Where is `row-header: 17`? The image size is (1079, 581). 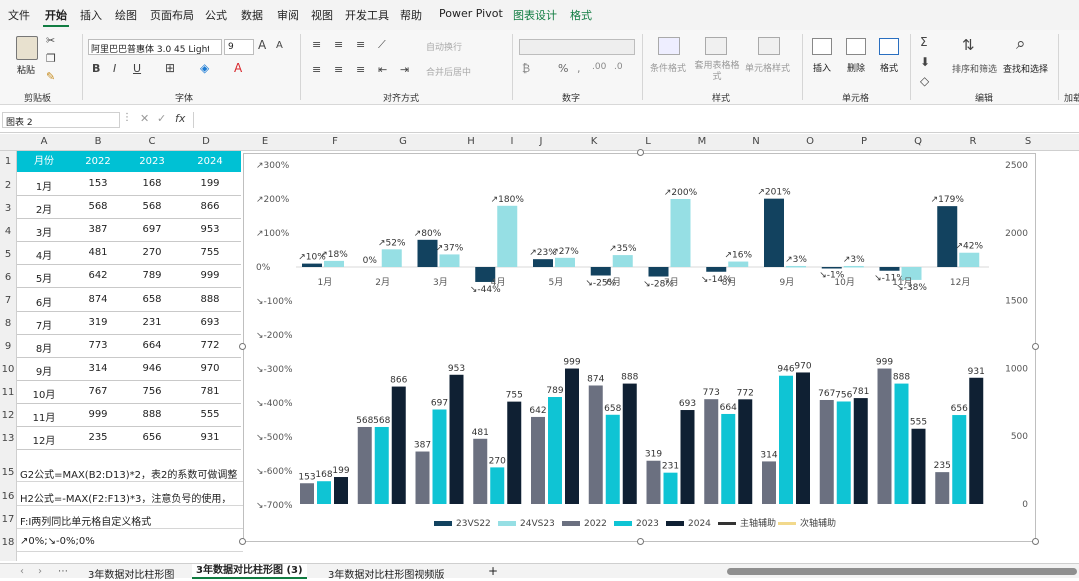
row-header: 17 is located at coordinates (8, 519).